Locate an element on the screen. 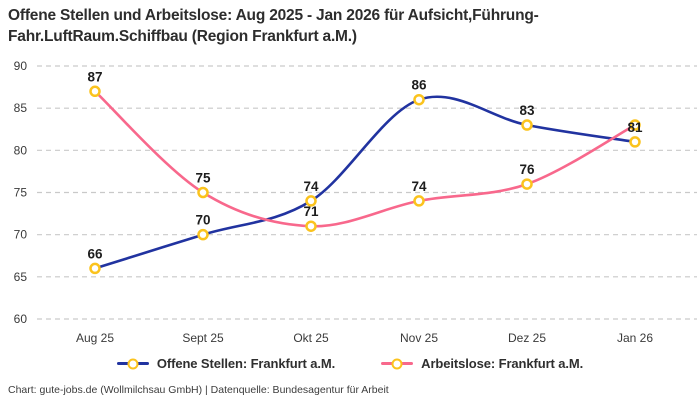  x-axis-tick-label: Sept 25 is located at coordinates (203, 338).